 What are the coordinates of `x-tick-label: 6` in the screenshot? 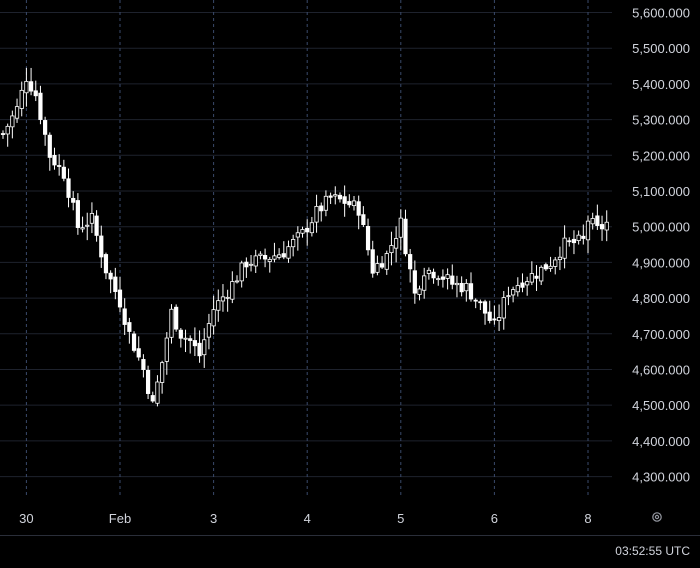 It's located at (494, 518).